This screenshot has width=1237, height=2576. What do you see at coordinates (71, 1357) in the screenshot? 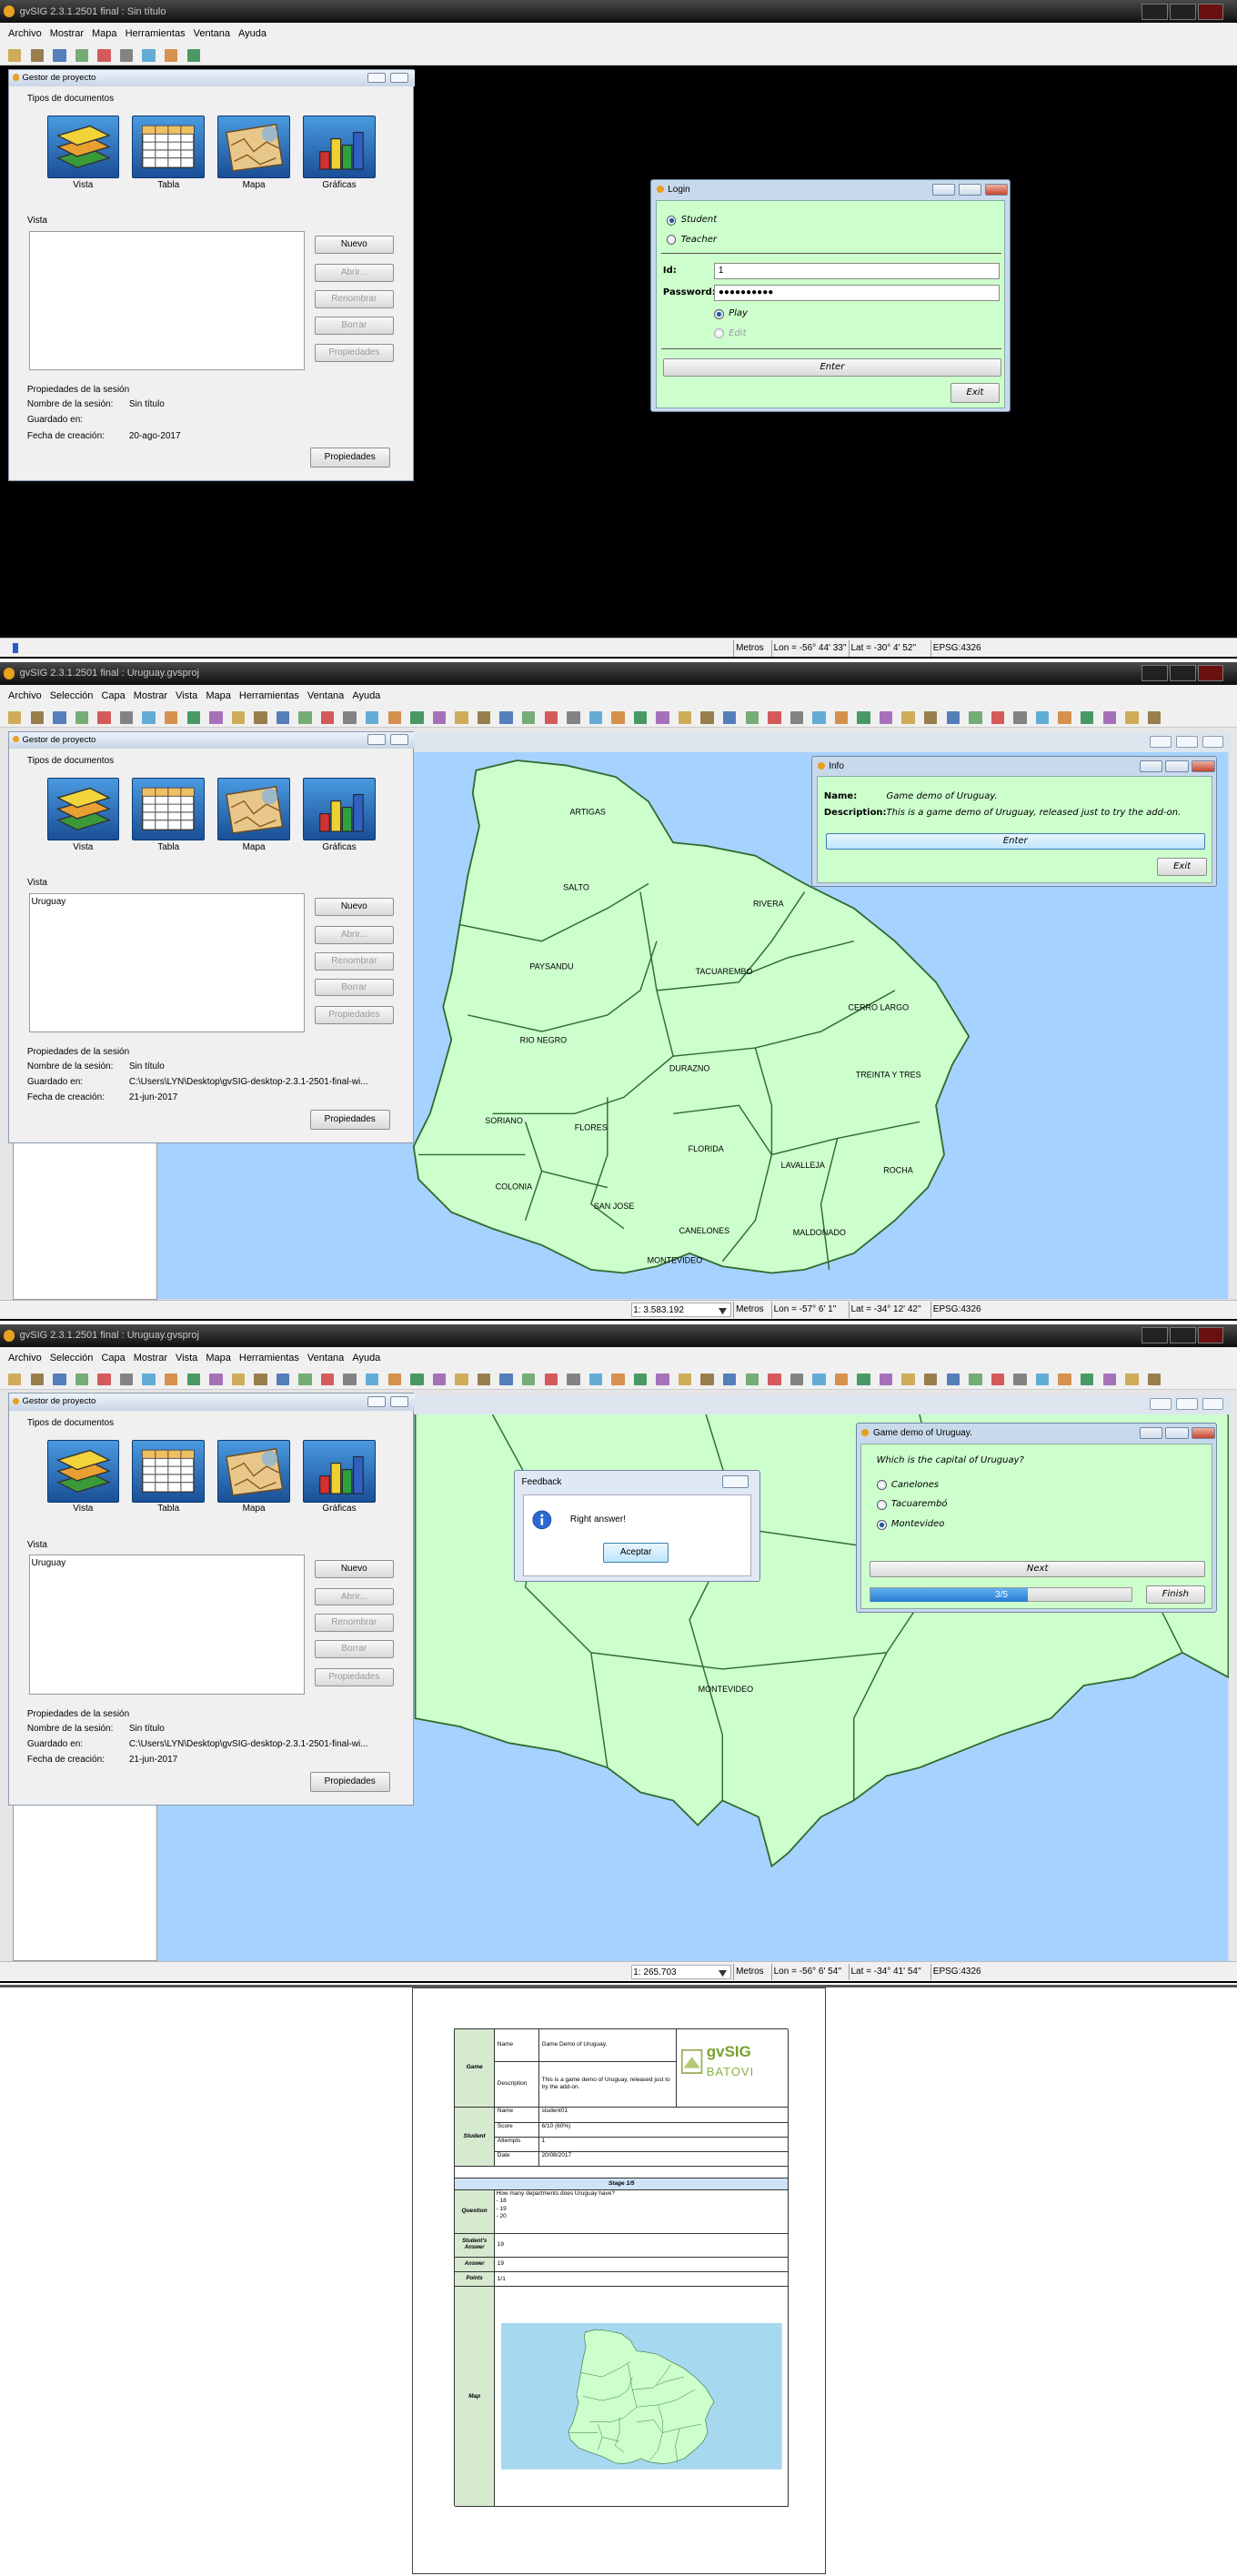
I see `menu-item: Selección` at bounding box center [71, 1357].